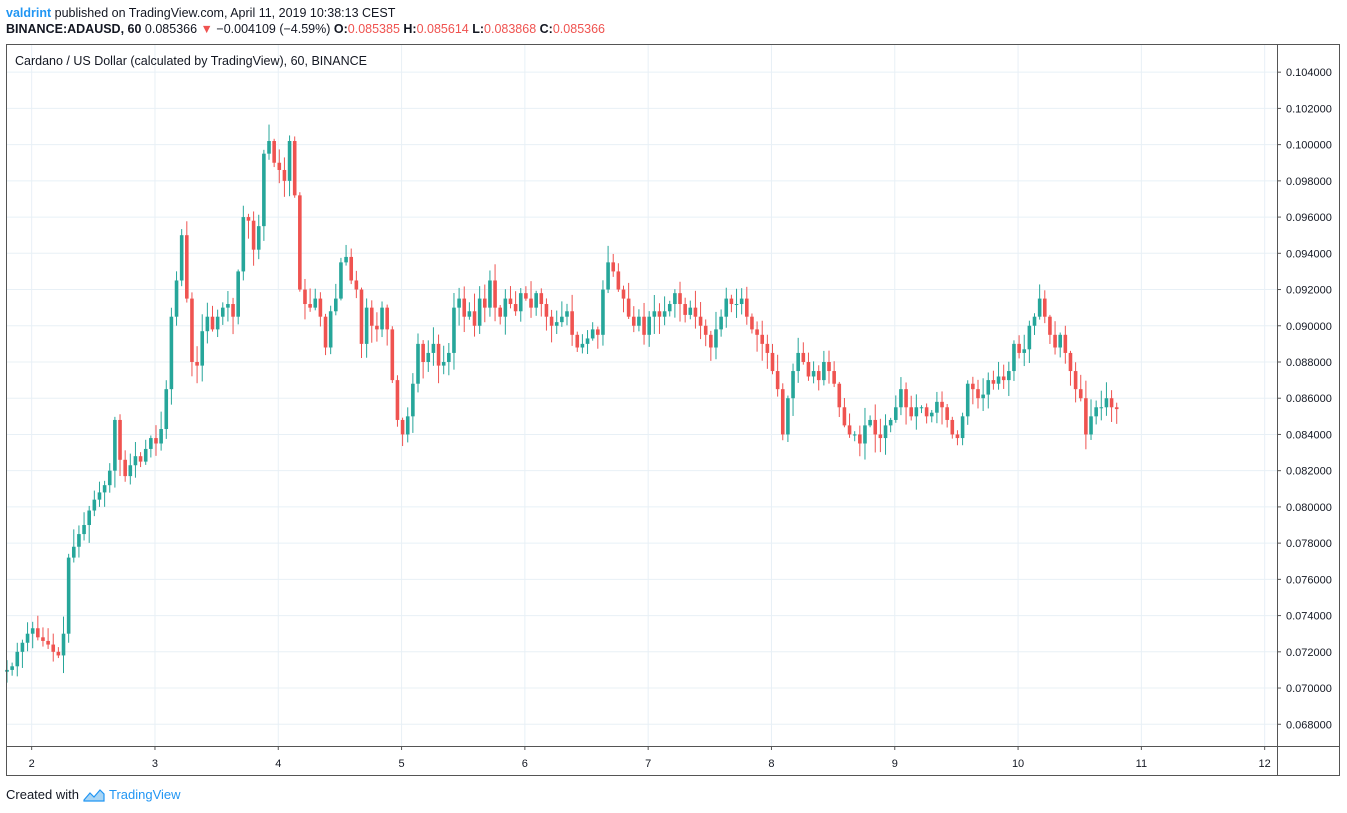 This screenshot has height=813, width=1347. Describe the element at coordinates (1309, 363) in the screenshot. I see `y-tick-label: 0.088000` at that location.